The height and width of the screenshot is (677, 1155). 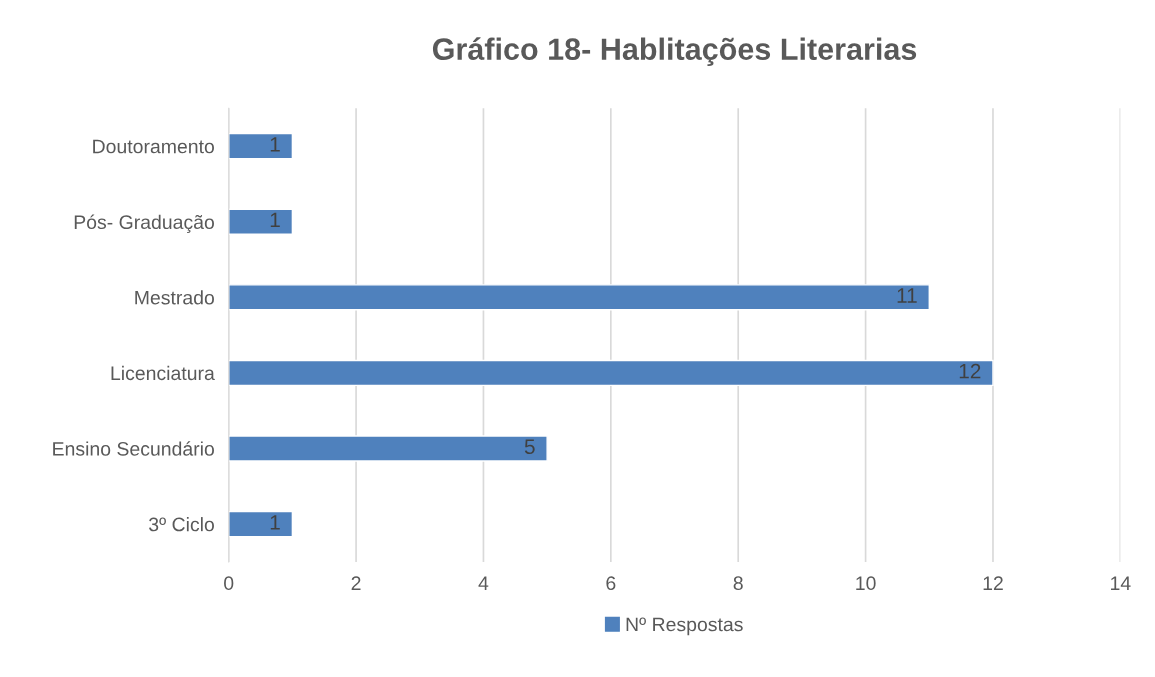 I want to click on x-tick-label: 10, so click(x=866, y=583).